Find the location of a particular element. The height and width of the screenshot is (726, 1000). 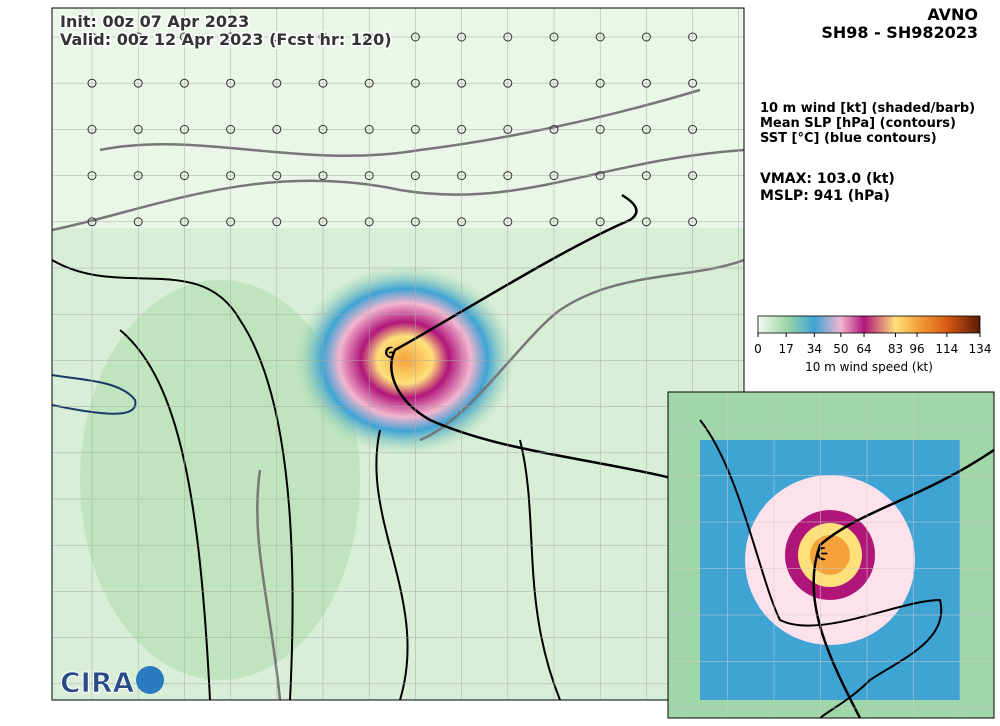

legend-line: 10 m wind [kt] (shaded/barb) is located at coordinates (867, 108).